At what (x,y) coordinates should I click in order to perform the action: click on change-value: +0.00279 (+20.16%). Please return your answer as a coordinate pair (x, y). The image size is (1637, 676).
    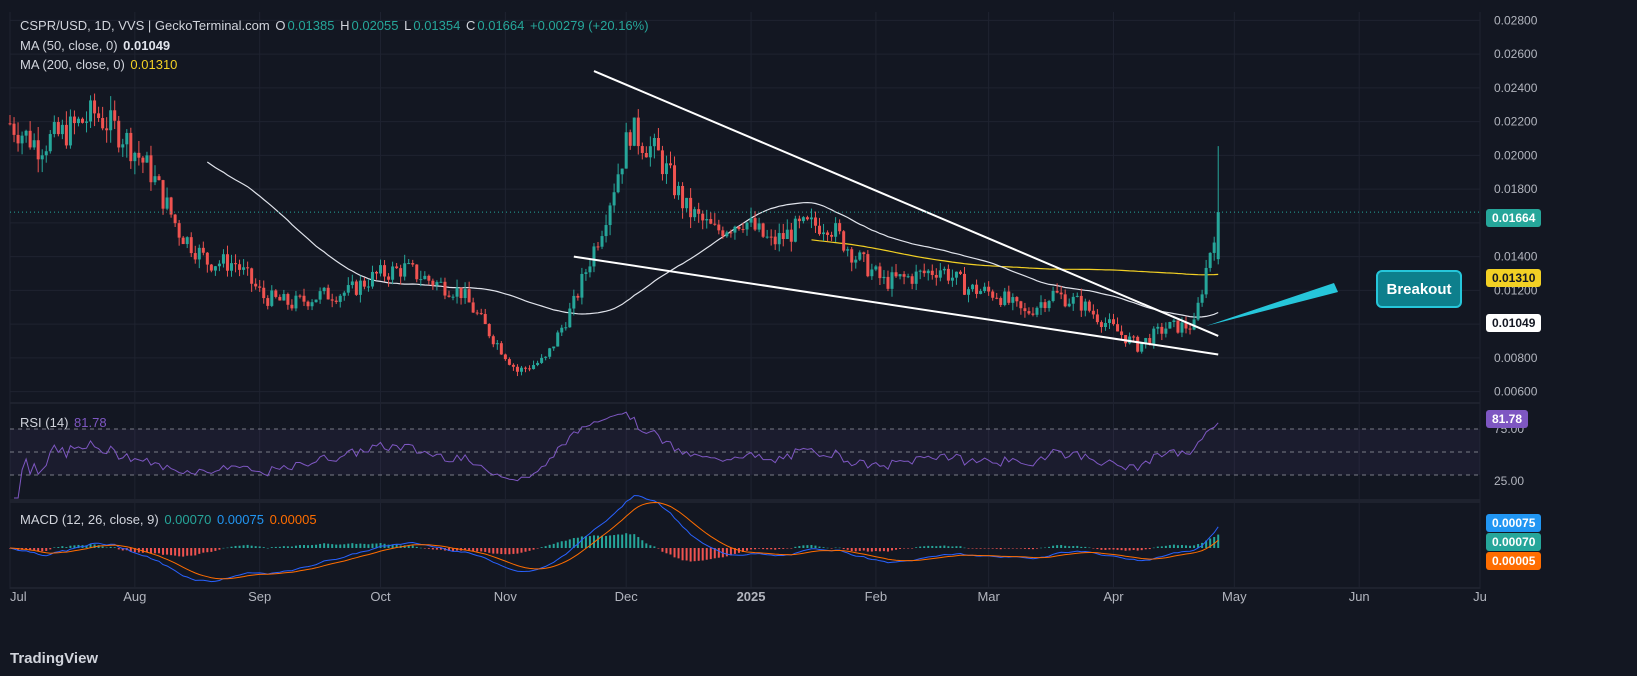
    Looking at the image, I should click on (589, 25).